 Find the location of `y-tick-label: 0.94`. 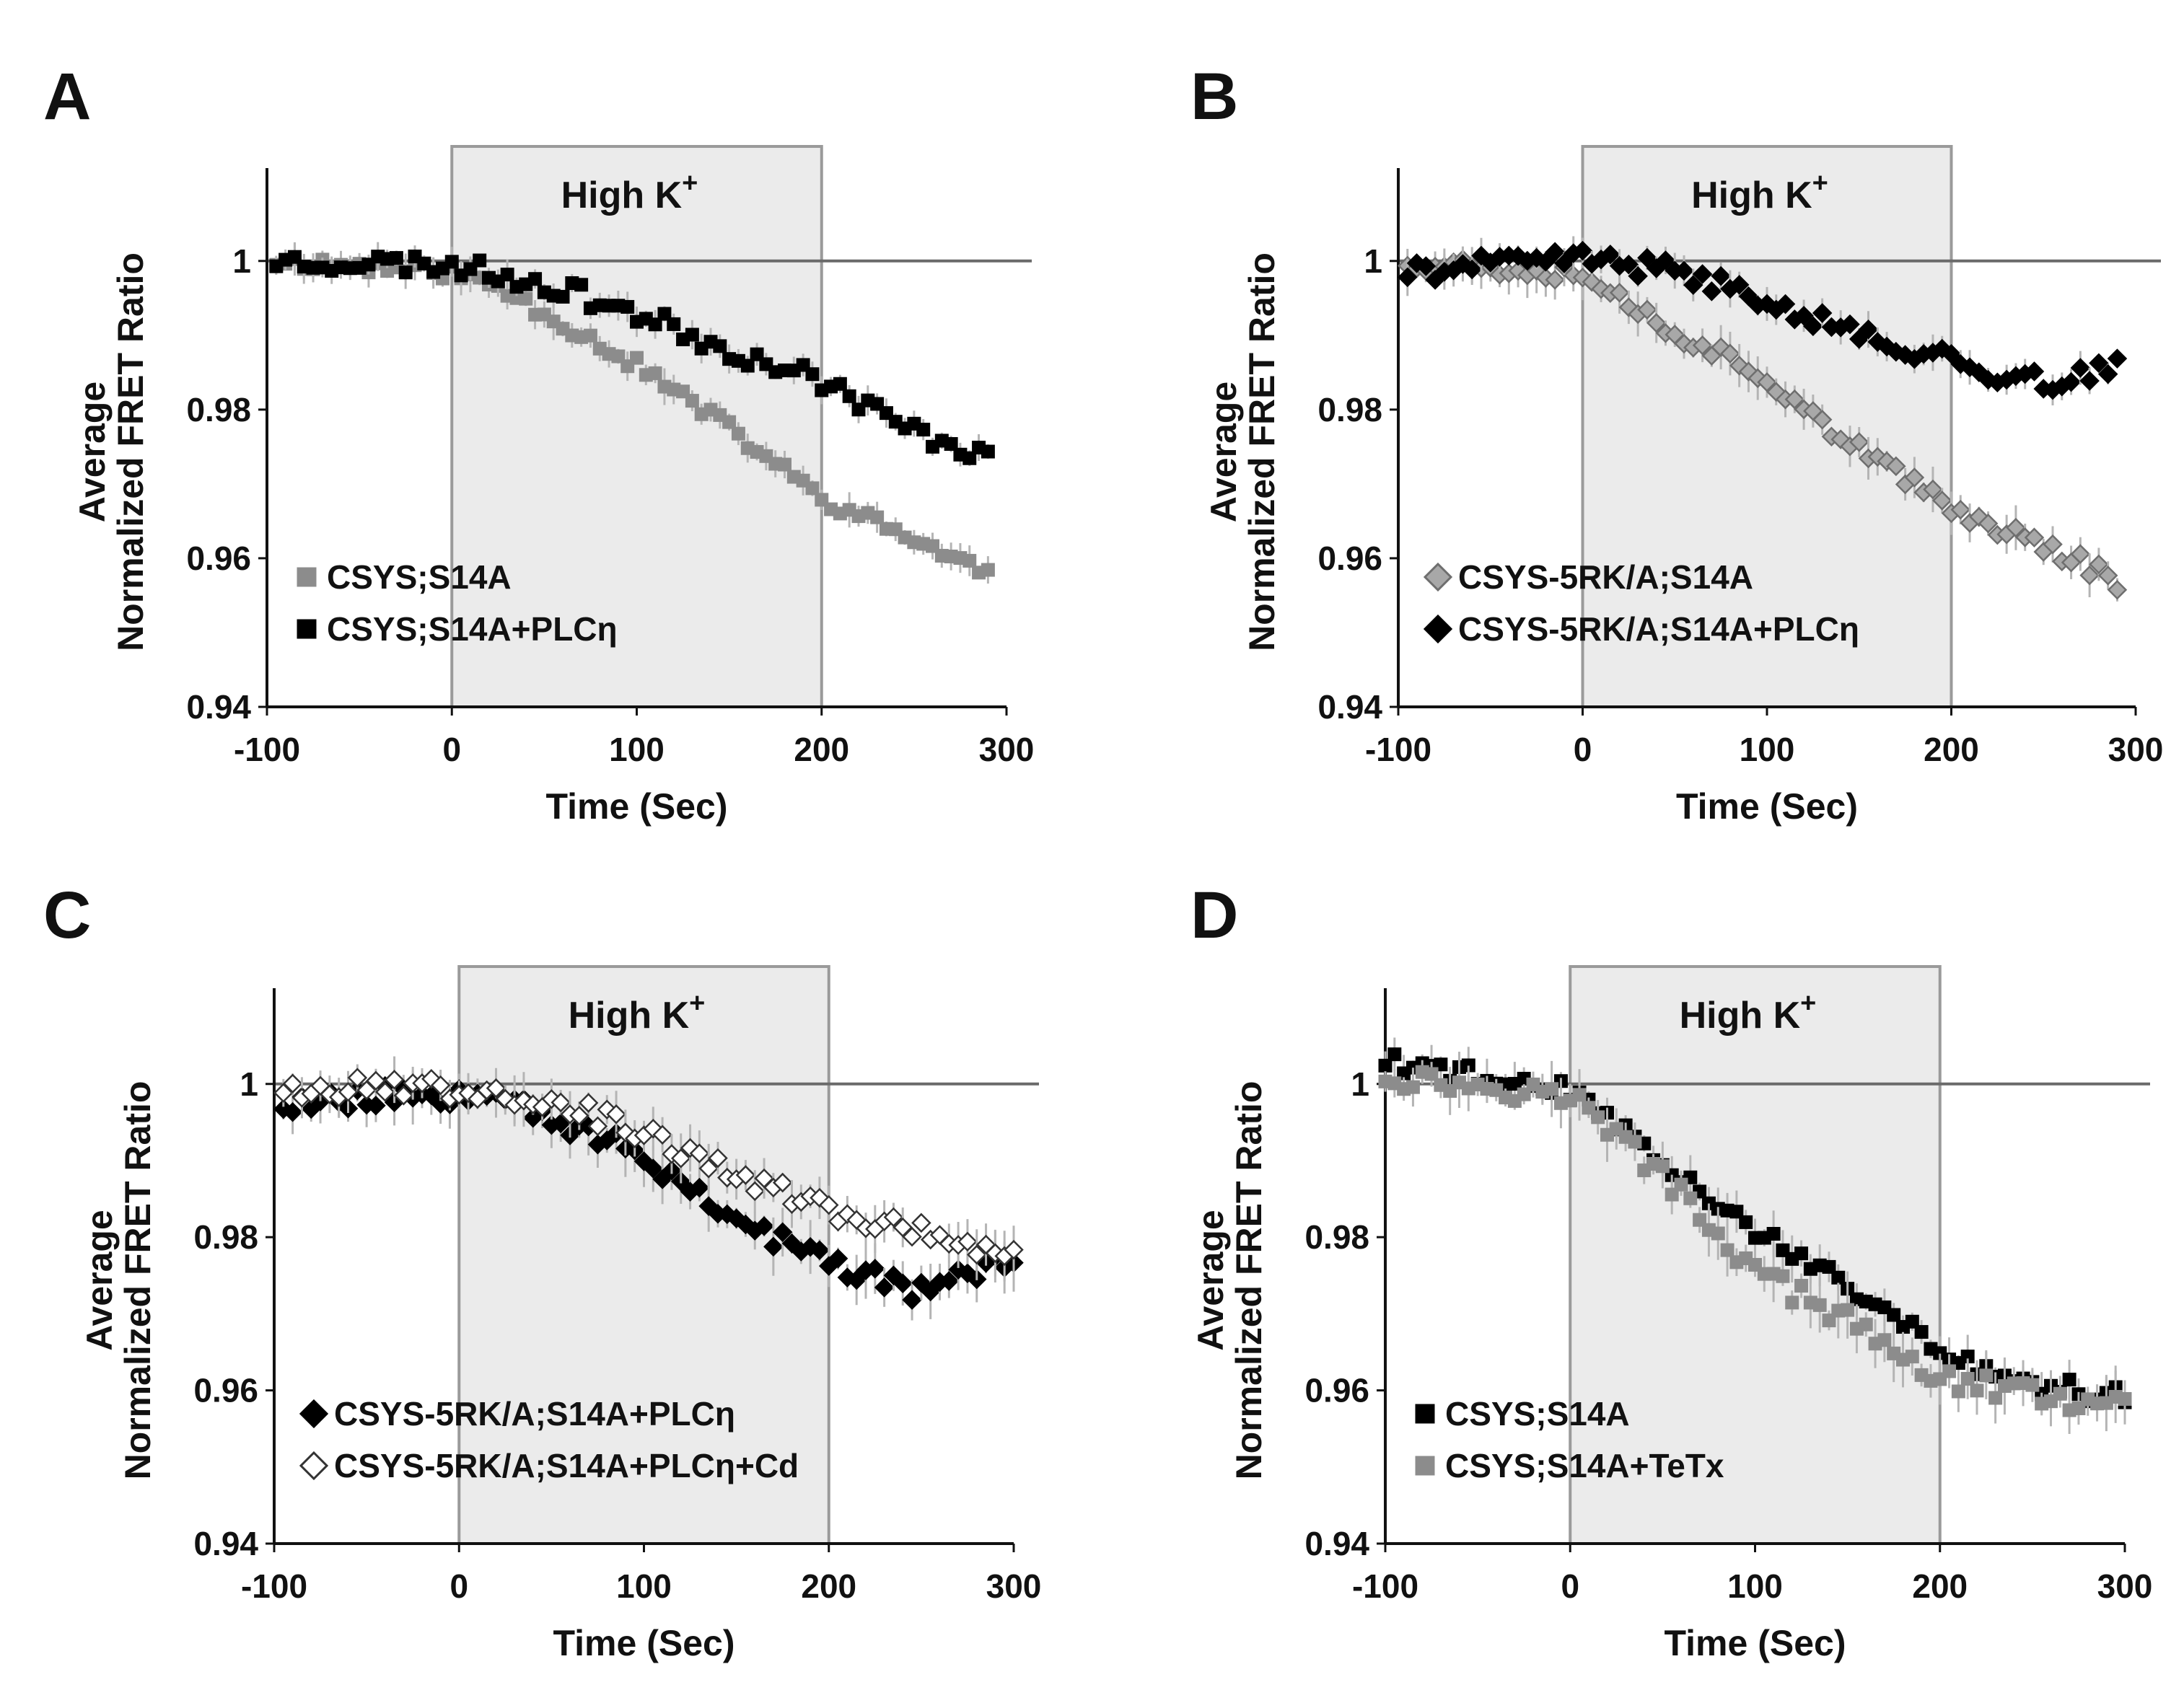

y-tick-label: 0.94 is located at coordinates (225, 1543).